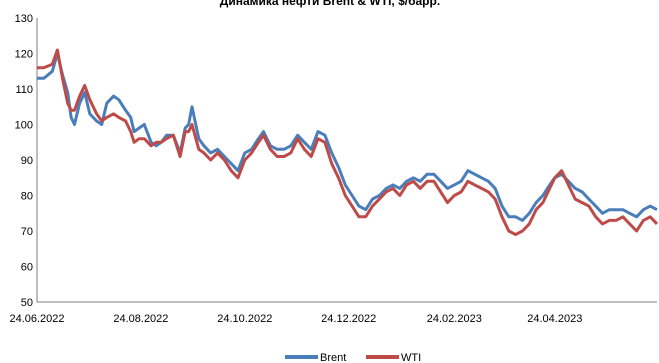 The width and height of the screenshot is (659, 363). Describe the element at coordinates (454, 319) in the screenshot. I see `x-tick-label: 24.02.2023` at that location.